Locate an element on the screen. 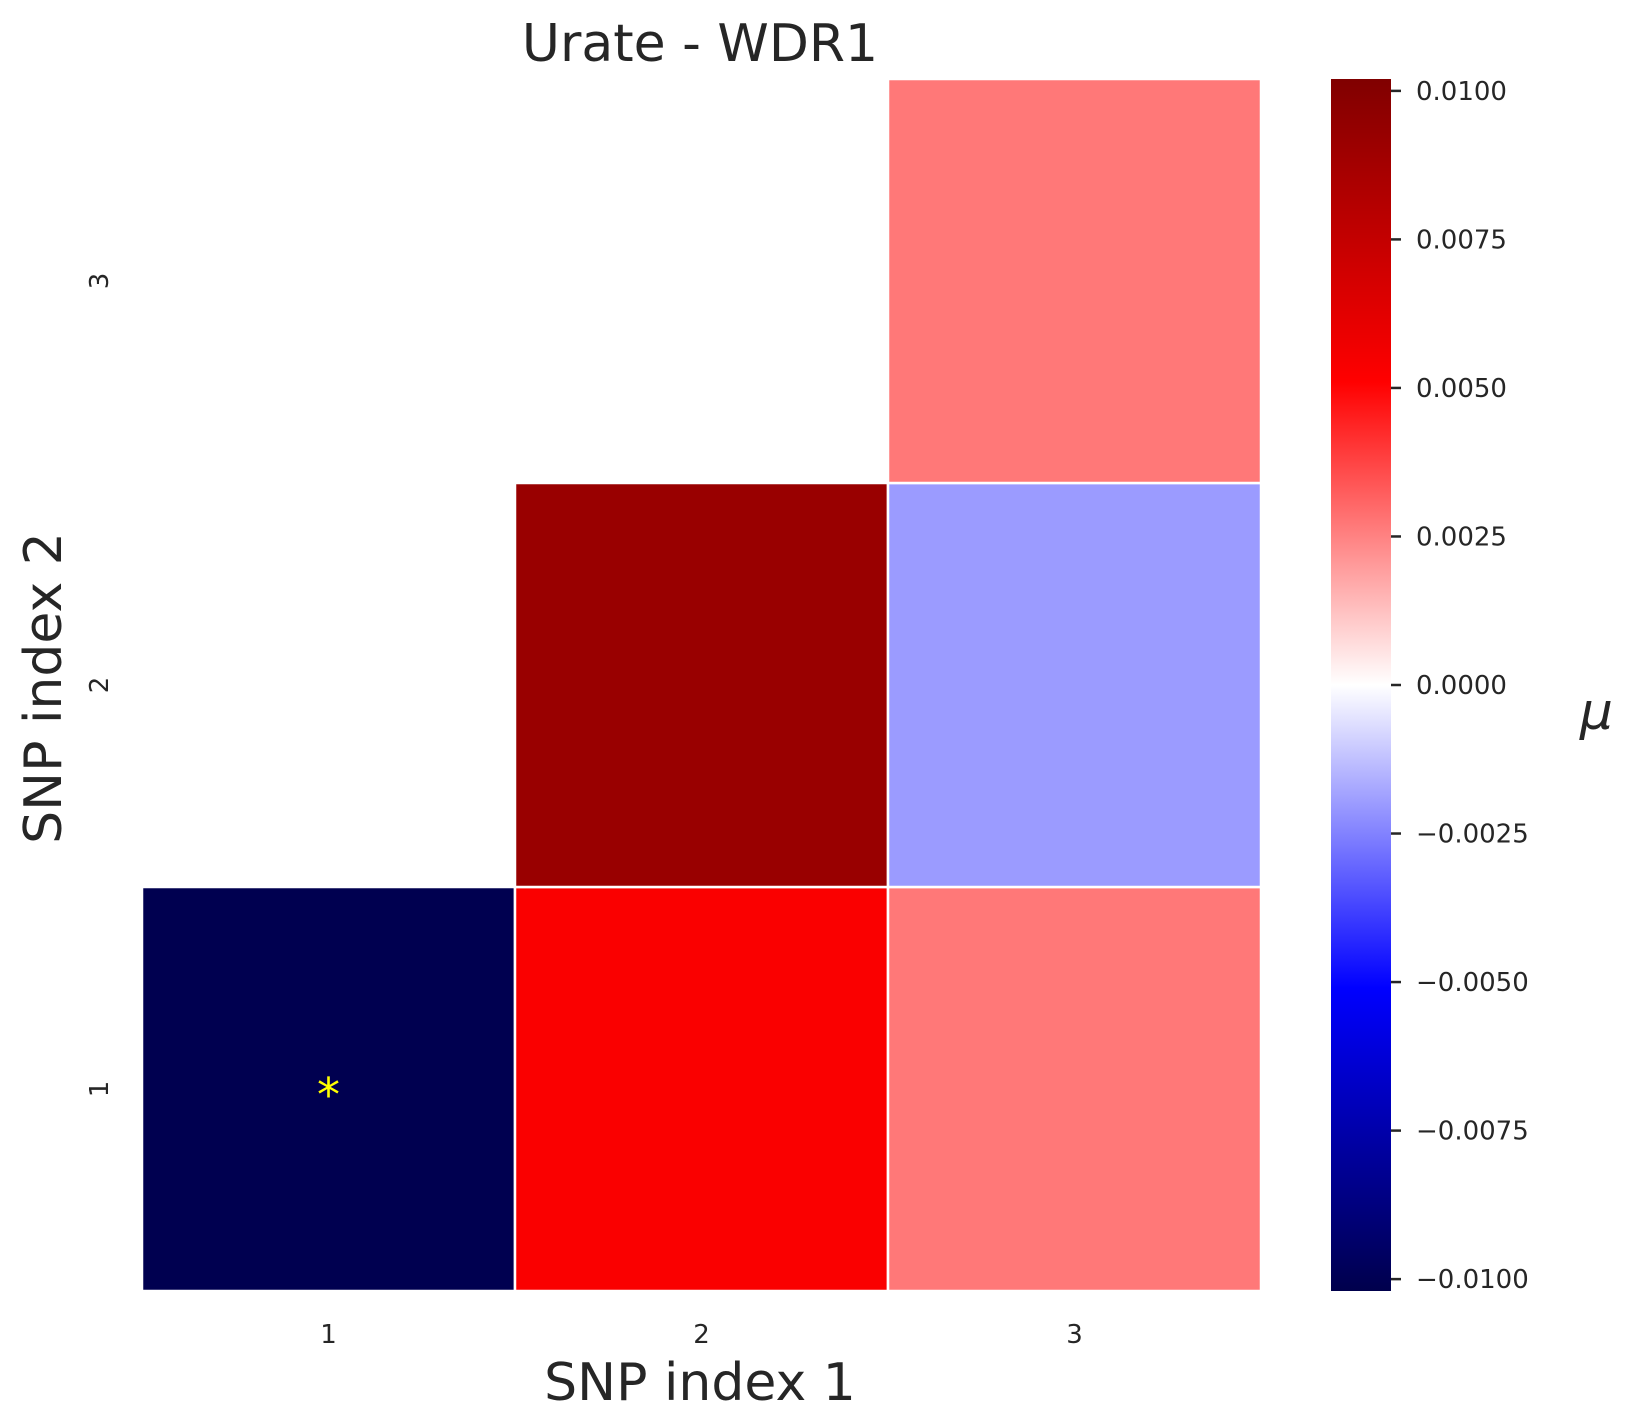 The width and height of the screenshot is (1638, 1427). y-tick-label: 2 is located at coordinates (100, 685).